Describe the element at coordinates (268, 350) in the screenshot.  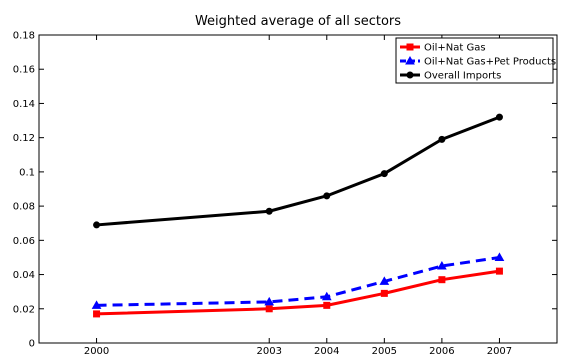
I see `x-tick-label: 2003` at that location.